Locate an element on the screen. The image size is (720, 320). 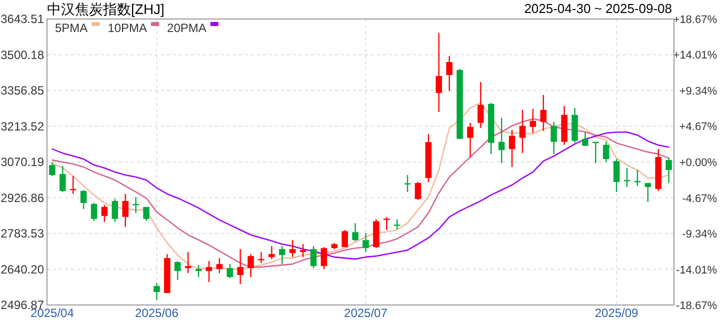
y2-tick-label: +14.01% is located at coordinates (695, 56).